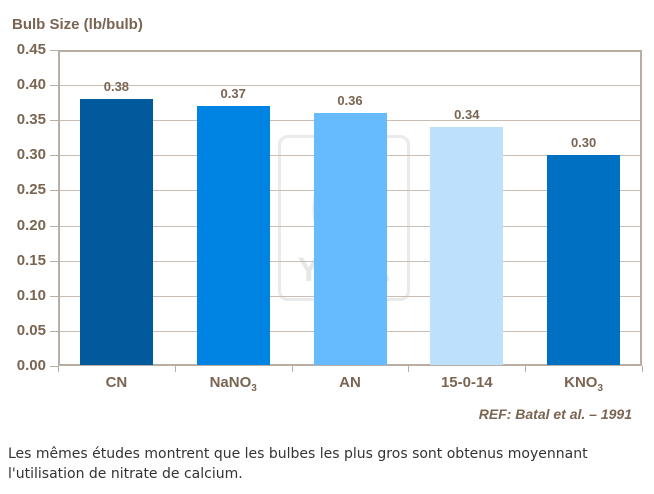 The height and width of the screenshot is (494, 654). What do you see at coordinates (350, 382) in the screenshot?
I see `x-tick-label: AN` at bounding box center [350, 382].